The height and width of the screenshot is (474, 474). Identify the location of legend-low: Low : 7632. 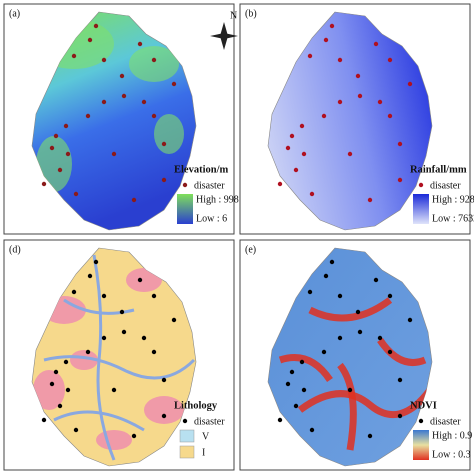
(453, 218).